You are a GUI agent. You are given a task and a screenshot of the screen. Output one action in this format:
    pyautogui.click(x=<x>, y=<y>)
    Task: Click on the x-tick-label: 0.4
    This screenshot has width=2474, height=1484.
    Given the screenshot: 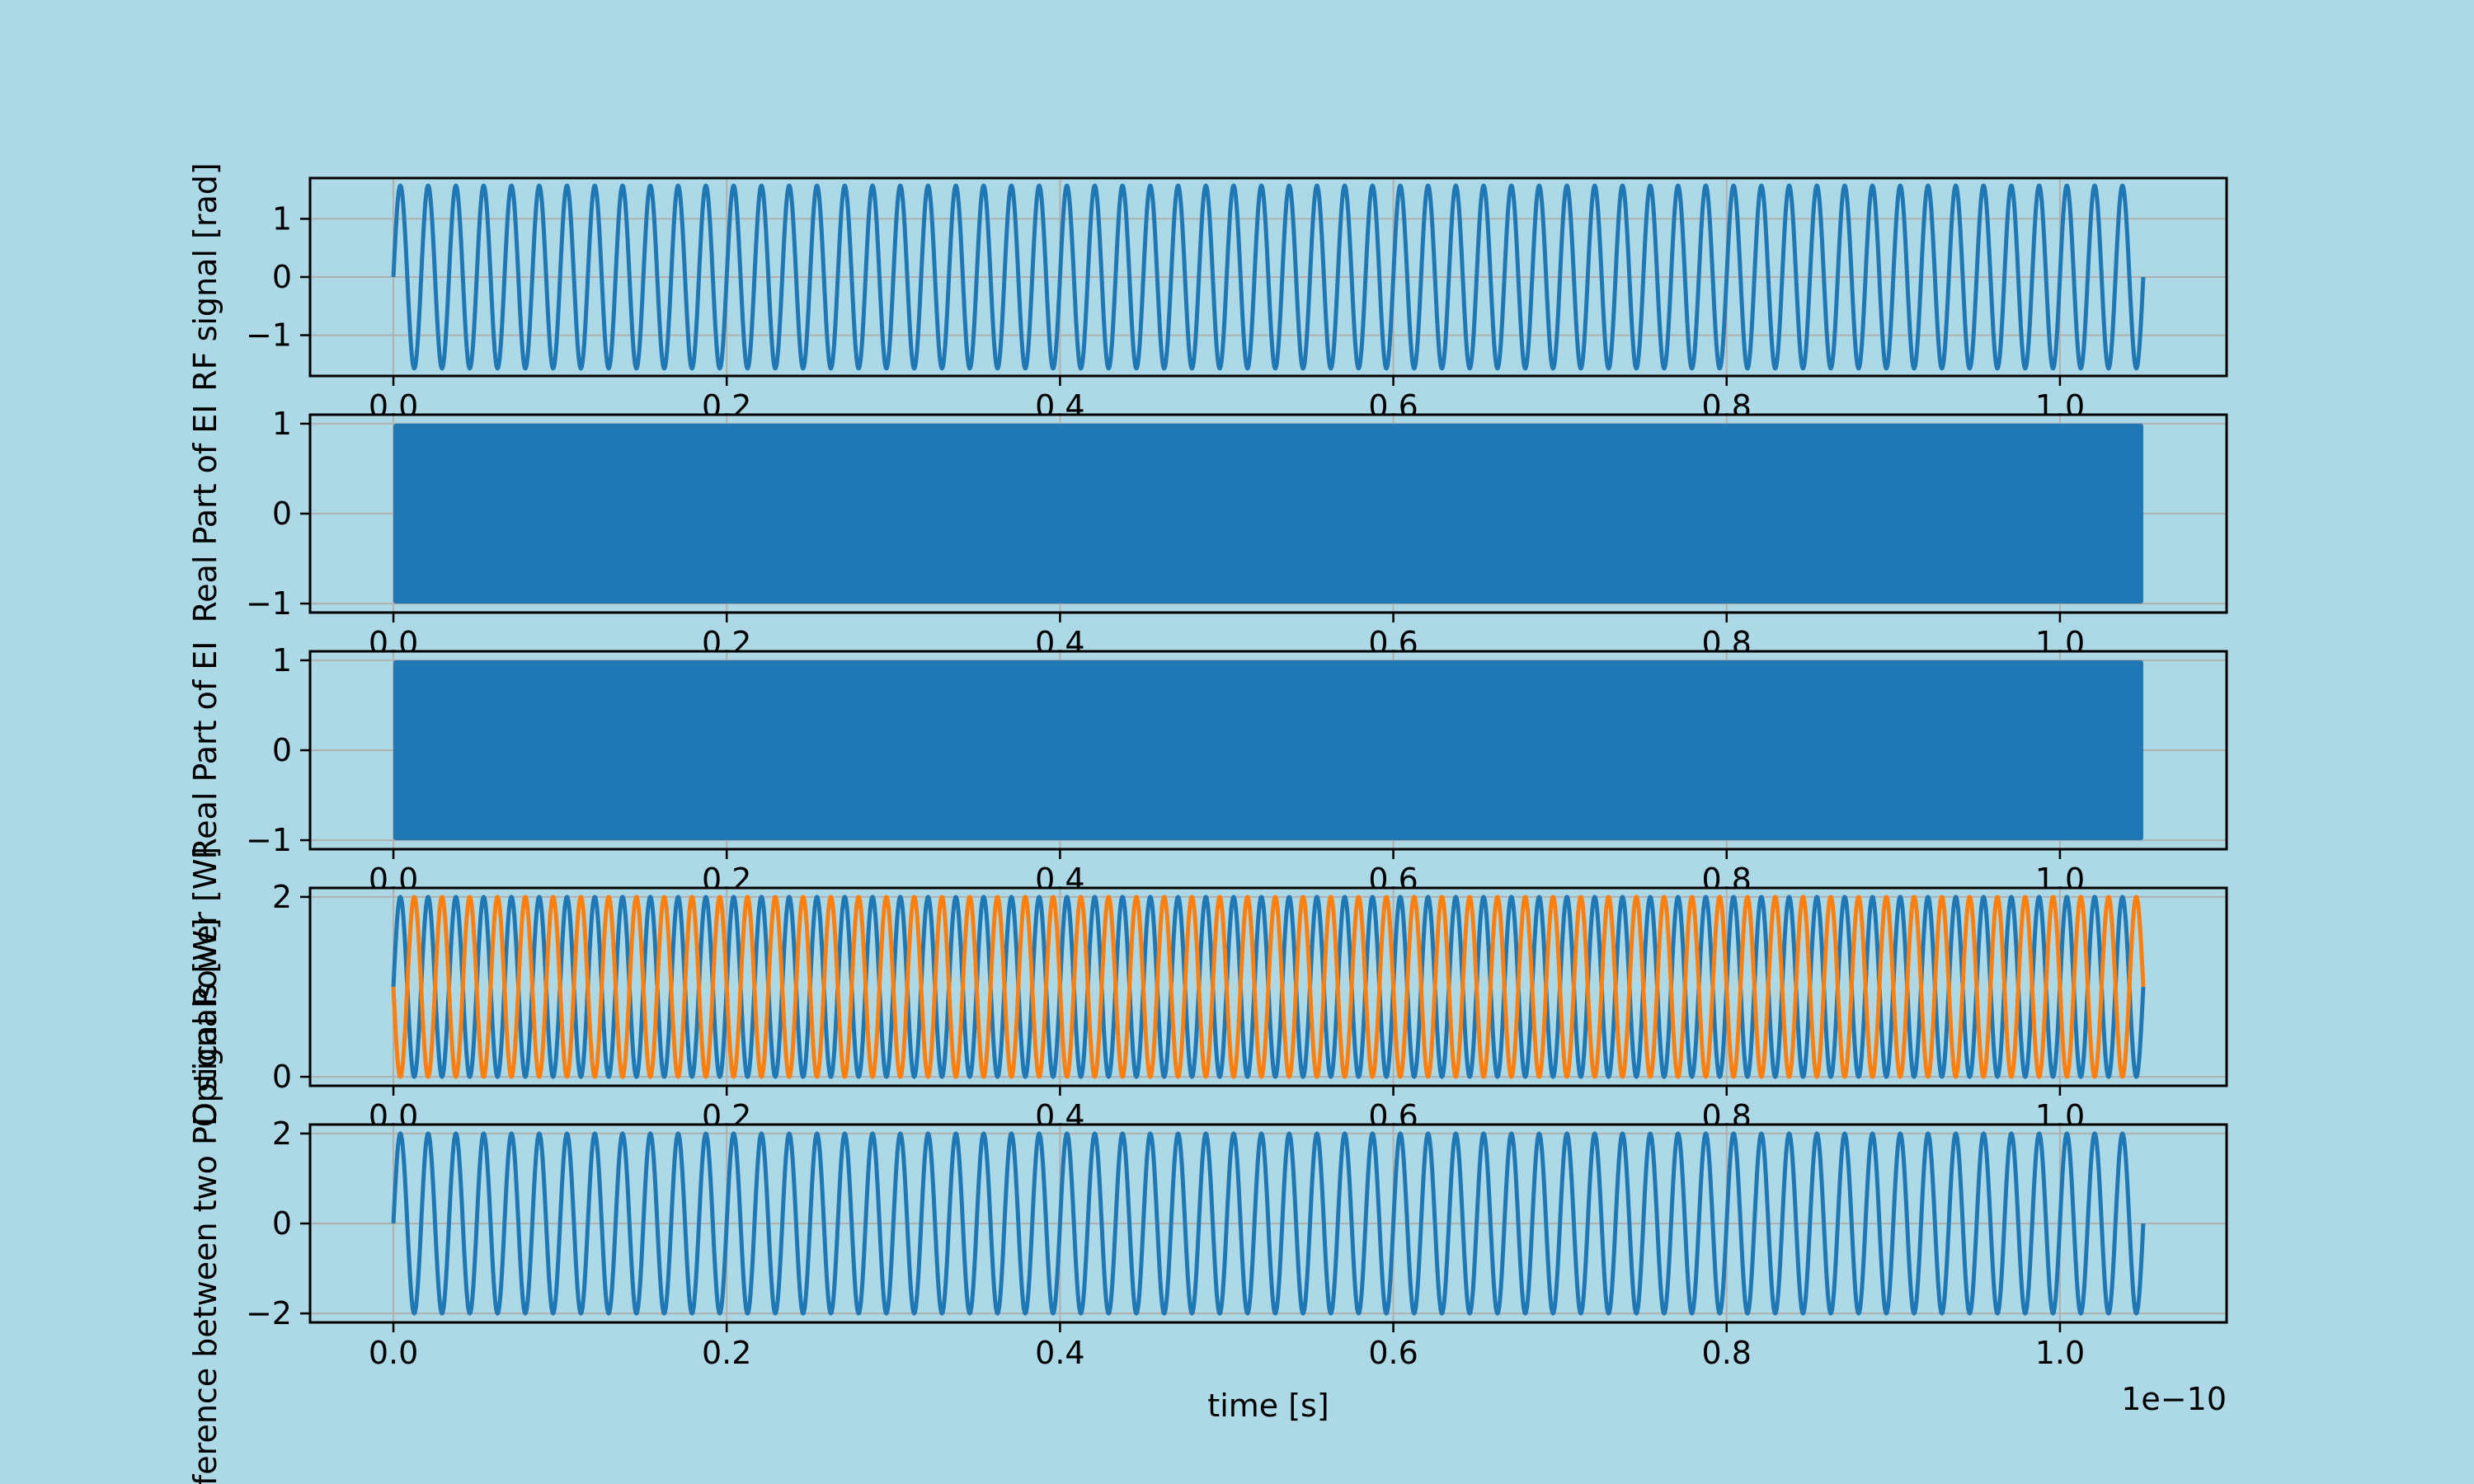 What is the action you would take?
    pyautogui.click(x=1059, y=1353)
    